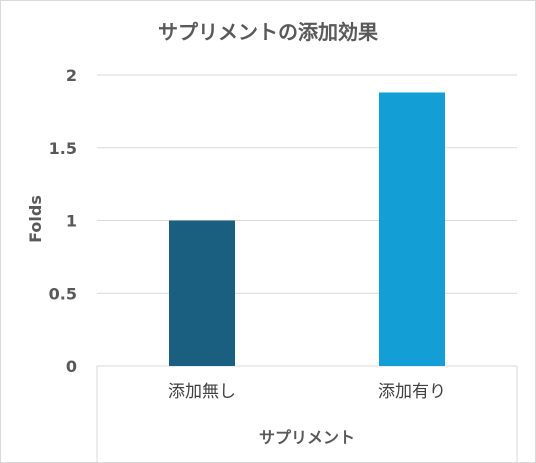 The height and width of the screenshot is (463, 536). I want to click on y-axis-title: Folds, so click(35, 219).